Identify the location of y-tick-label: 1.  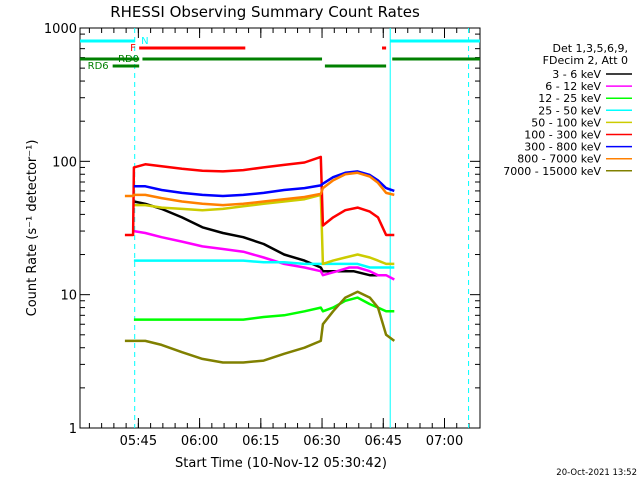
(73, 429).